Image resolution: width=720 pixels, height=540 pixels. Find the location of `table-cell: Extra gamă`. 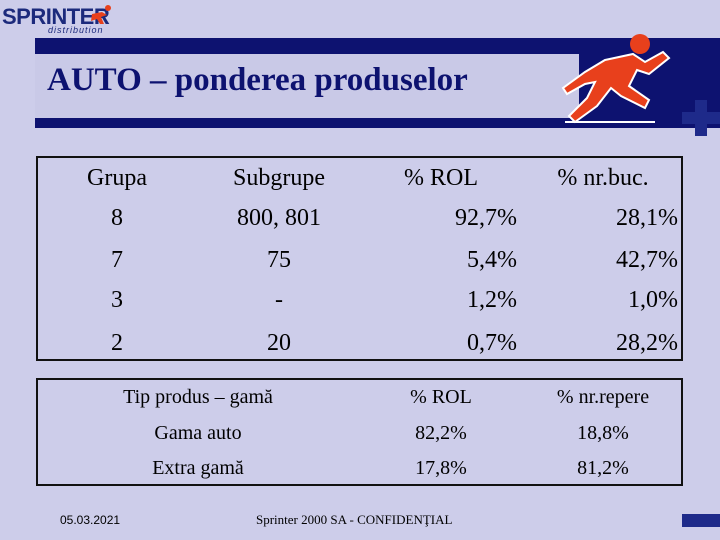

table-cell: Extra gamă is located at coordinates (198, 468).